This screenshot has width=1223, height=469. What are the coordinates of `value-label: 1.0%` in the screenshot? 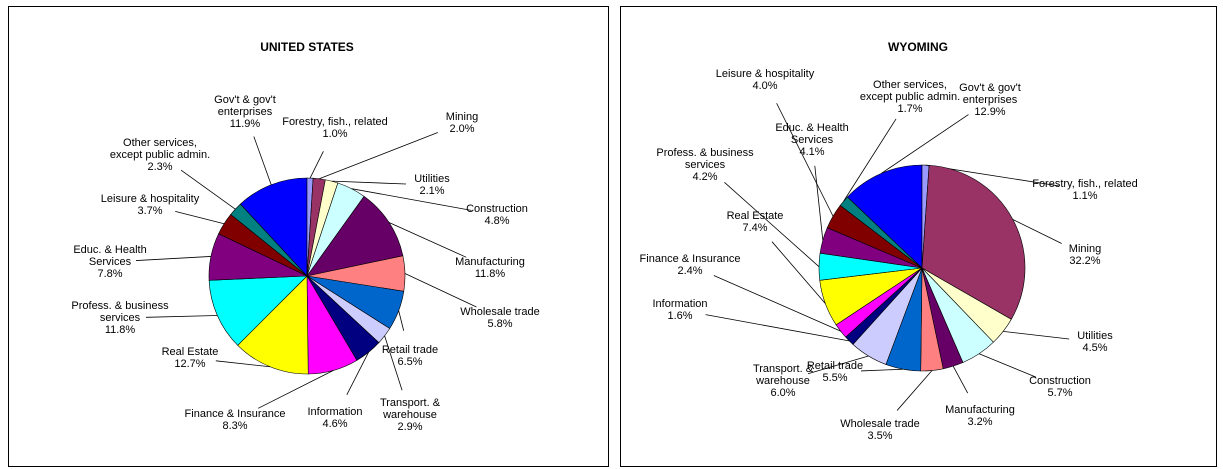 It's located at (335, 134).